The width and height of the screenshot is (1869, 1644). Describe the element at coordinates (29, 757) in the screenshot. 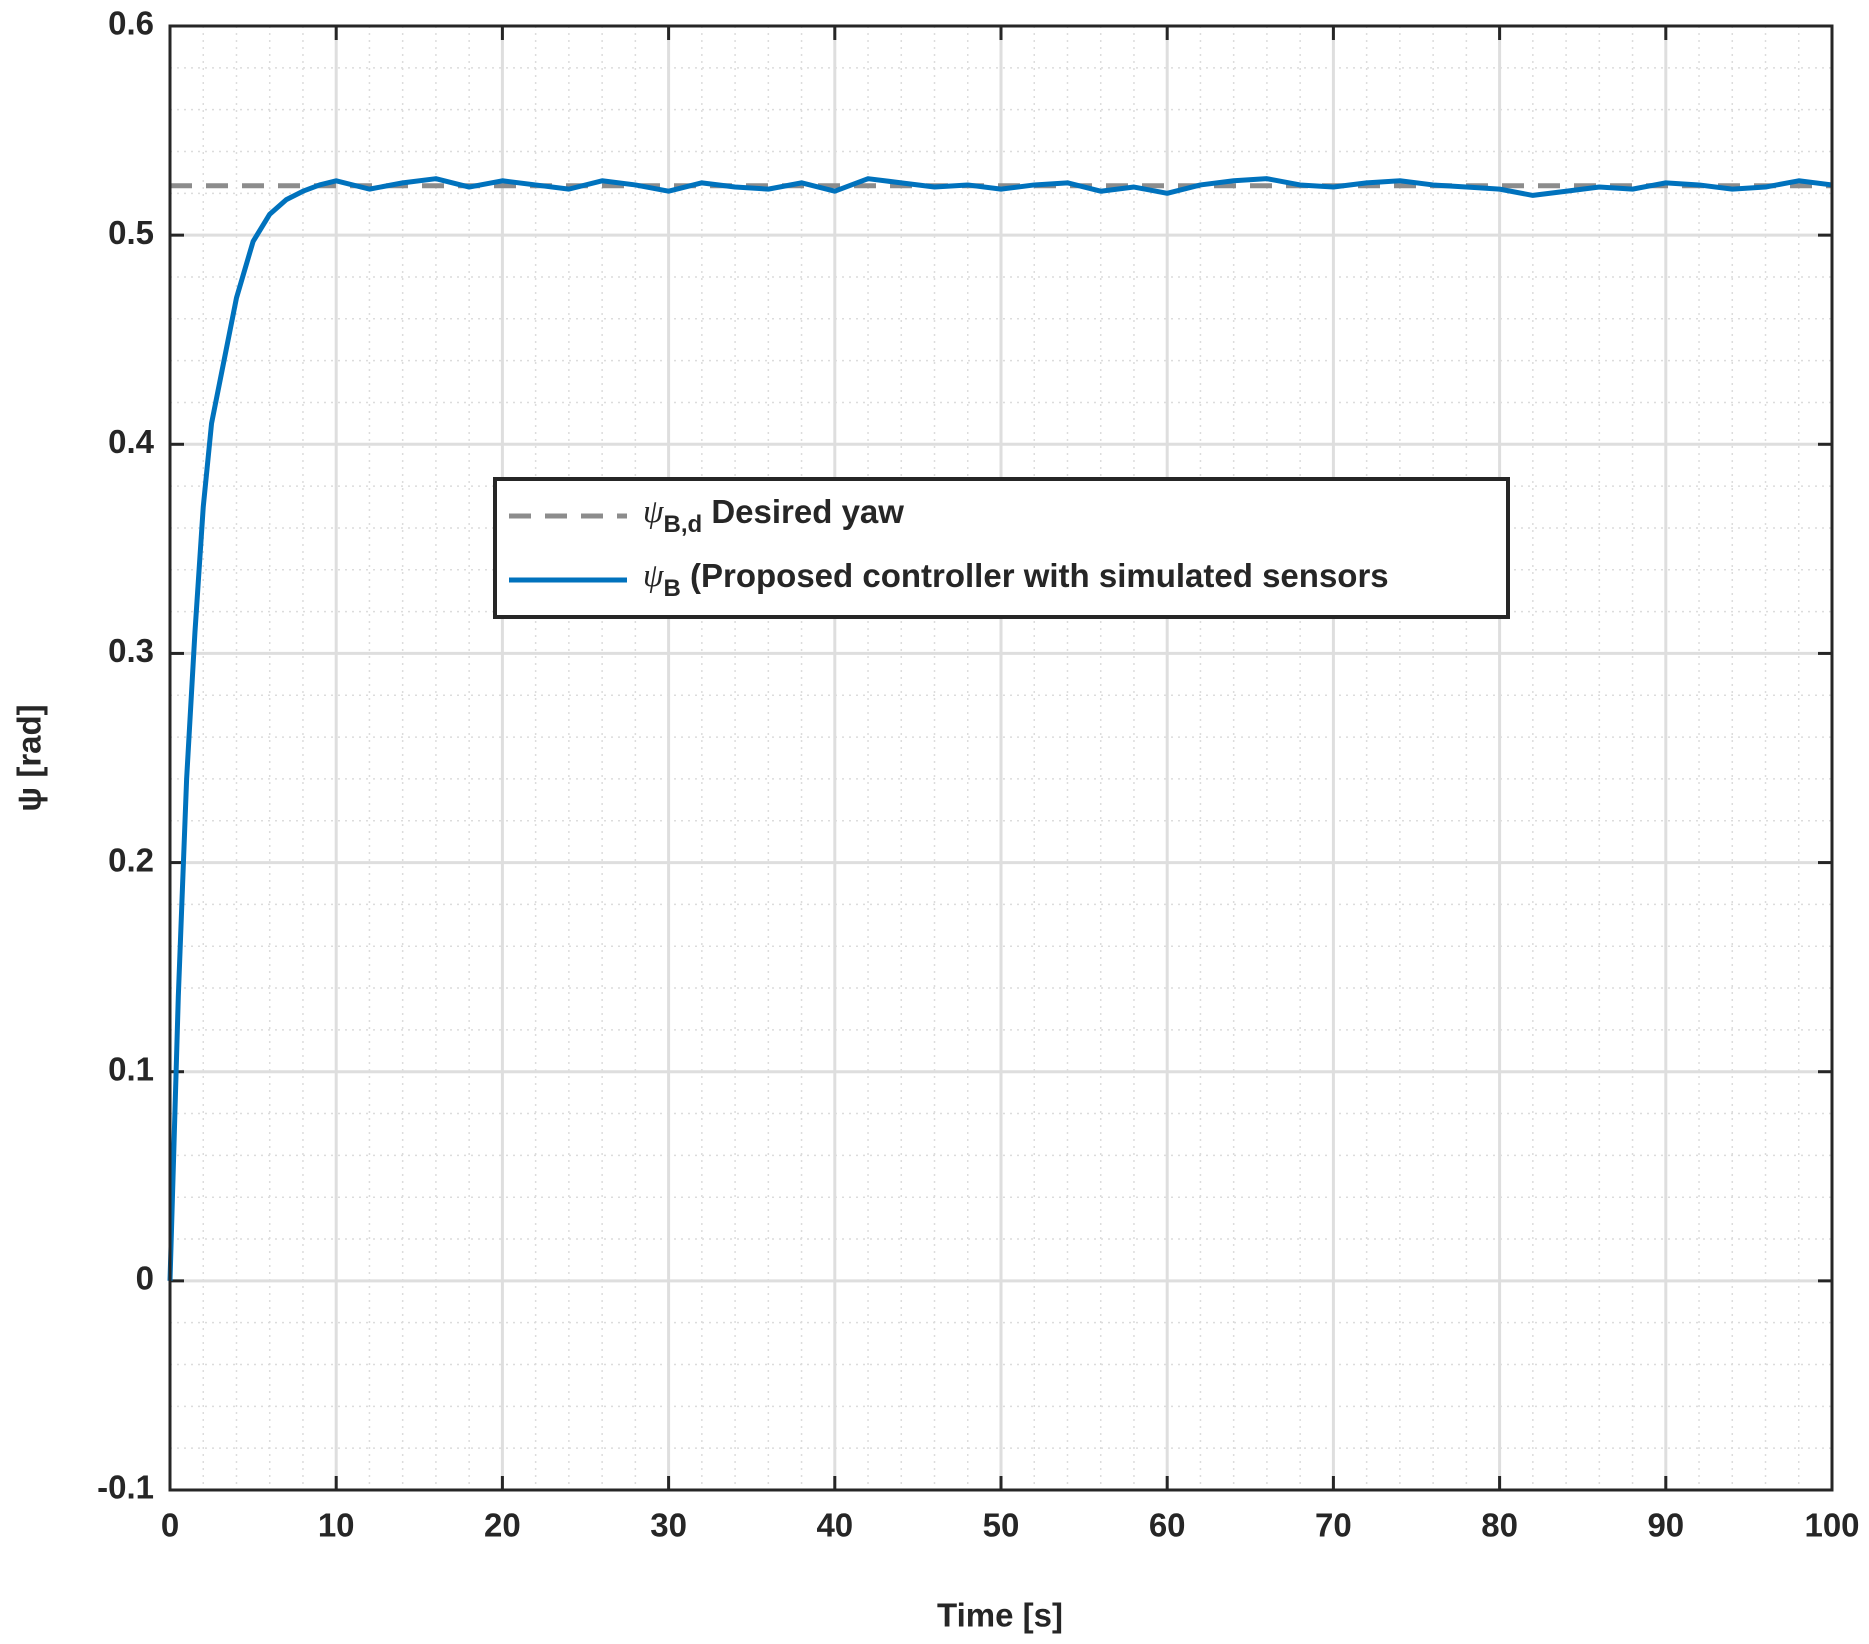

I see `y-axis-label: ψ [rad]` at that location.